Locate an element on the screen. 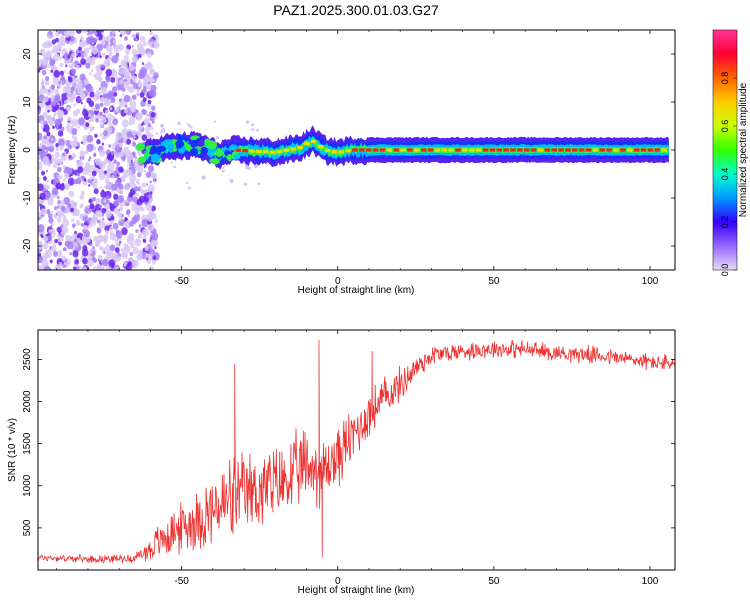  y-tick-label: 1000 is located at coordinates (27, 485).